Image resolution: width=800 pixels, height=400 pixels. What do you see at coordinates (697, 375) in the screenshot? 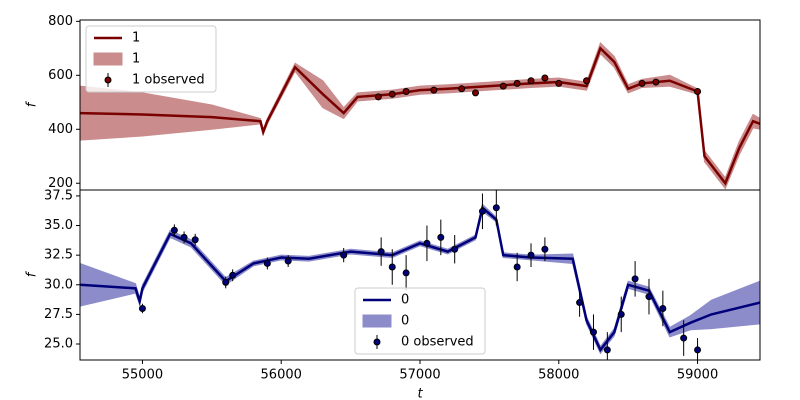
I see `x-tick-label: 59000` at bounding box center [697, 375].